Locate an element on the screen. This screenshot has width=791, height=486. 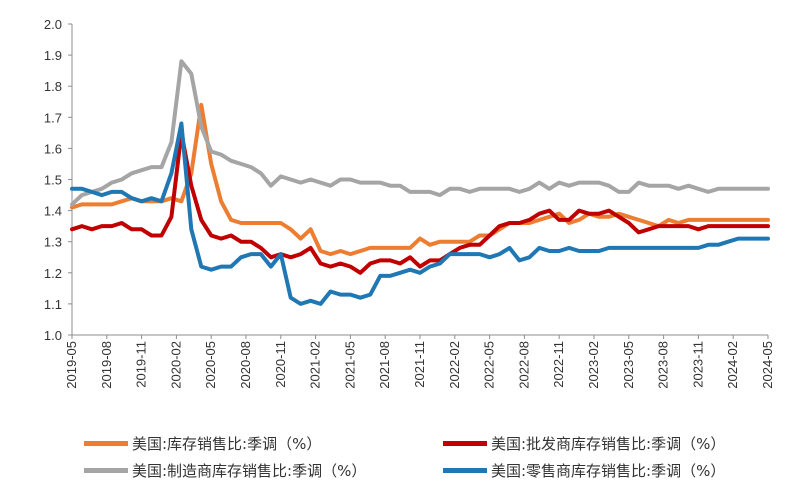
x-tick-label: 2020-08 is located at coordinates (245, 365).